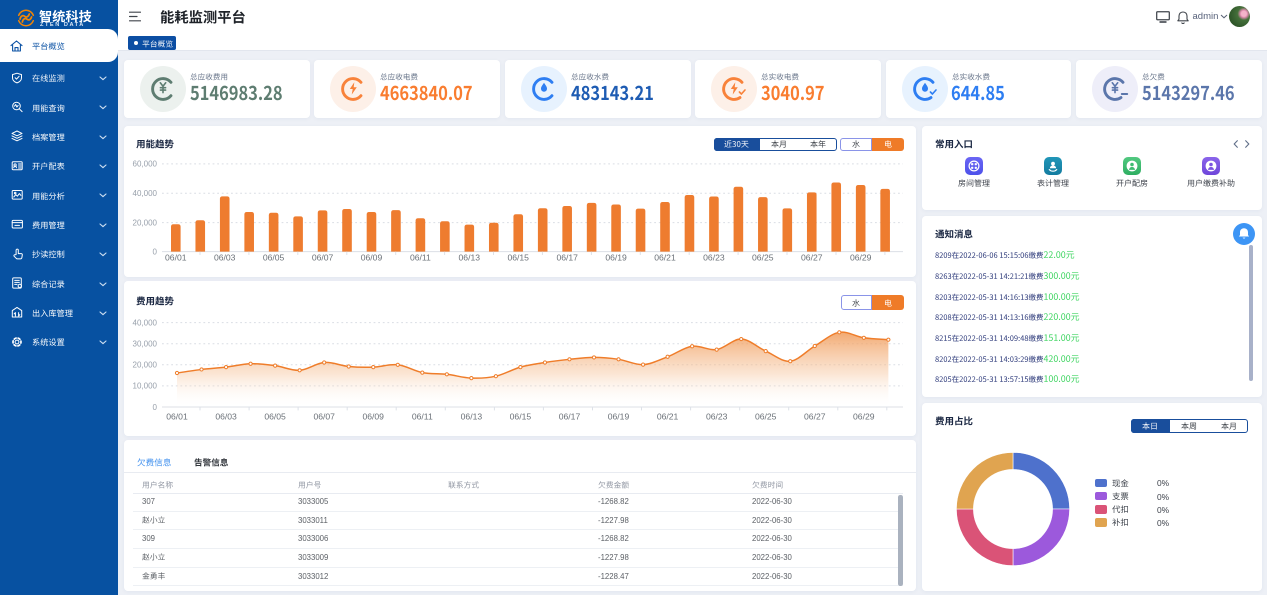 The width and height of the screenshot is (1267, 595). What do you see at coordinates (145, 164) in the screenshot?
I see `svg-text: 60,000` at bounding box center [145, 164].